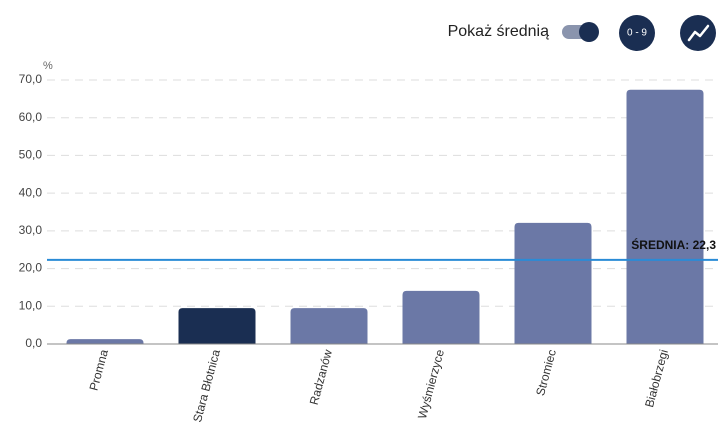  What do you see at coordinates (580, 32) in the screenshot?
I see `toggle` at bounding box center [580, 32].